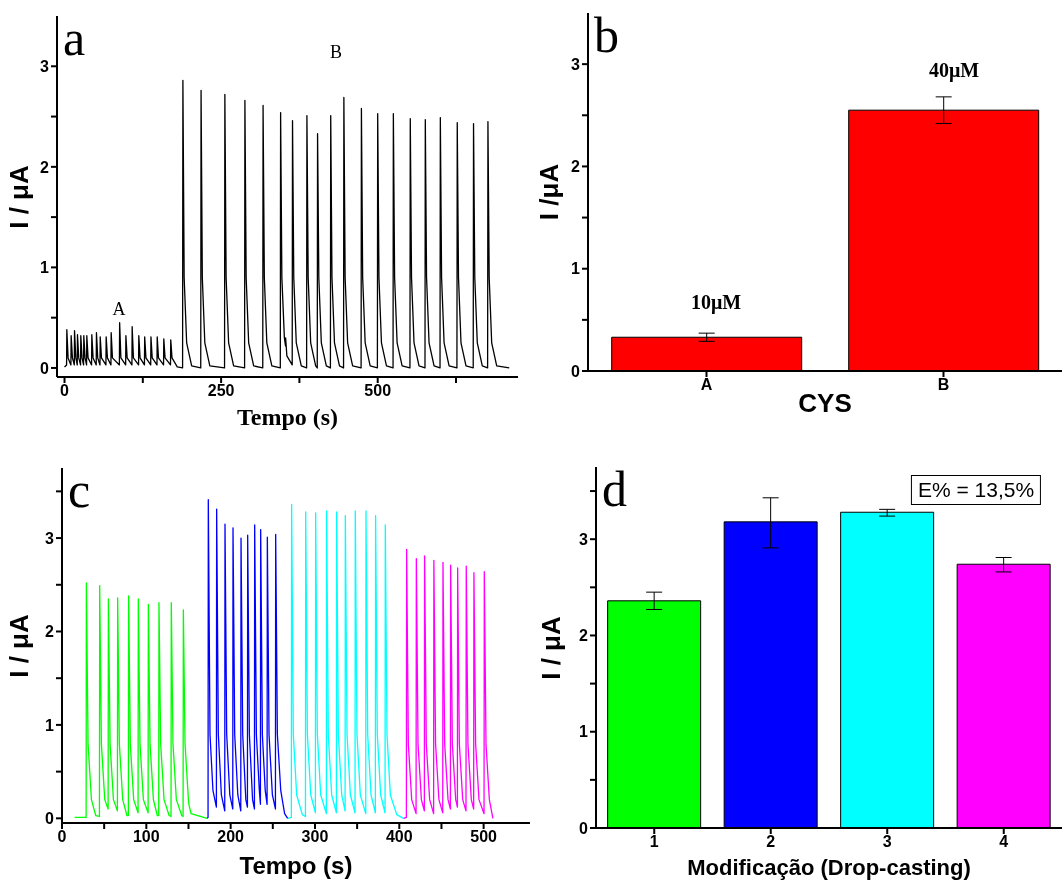 The height and width of the screenshot is (886, 1063). Describe the element at coordinates (1004, 842) in the screenshot. I see `x-tick-label: 4` at that location.